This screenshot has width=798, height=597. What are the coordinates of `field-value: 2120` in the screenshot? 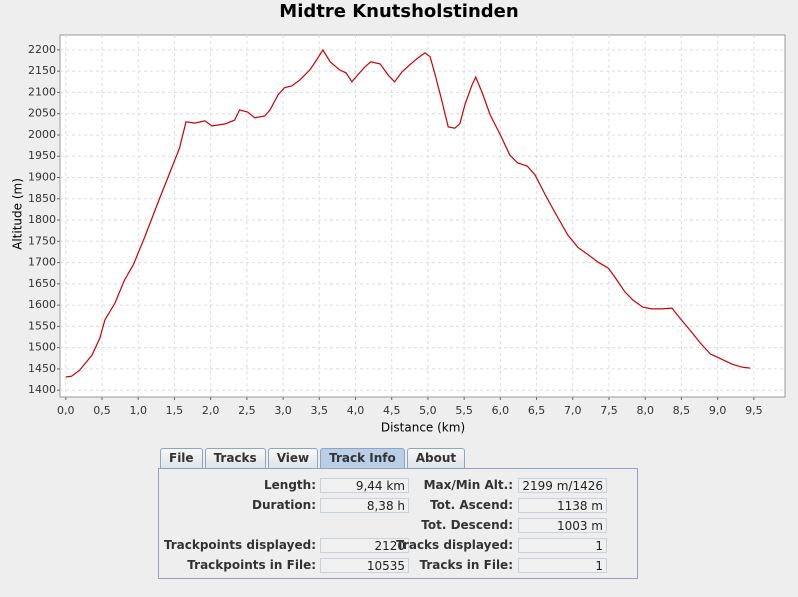 It's located at (364, 545).